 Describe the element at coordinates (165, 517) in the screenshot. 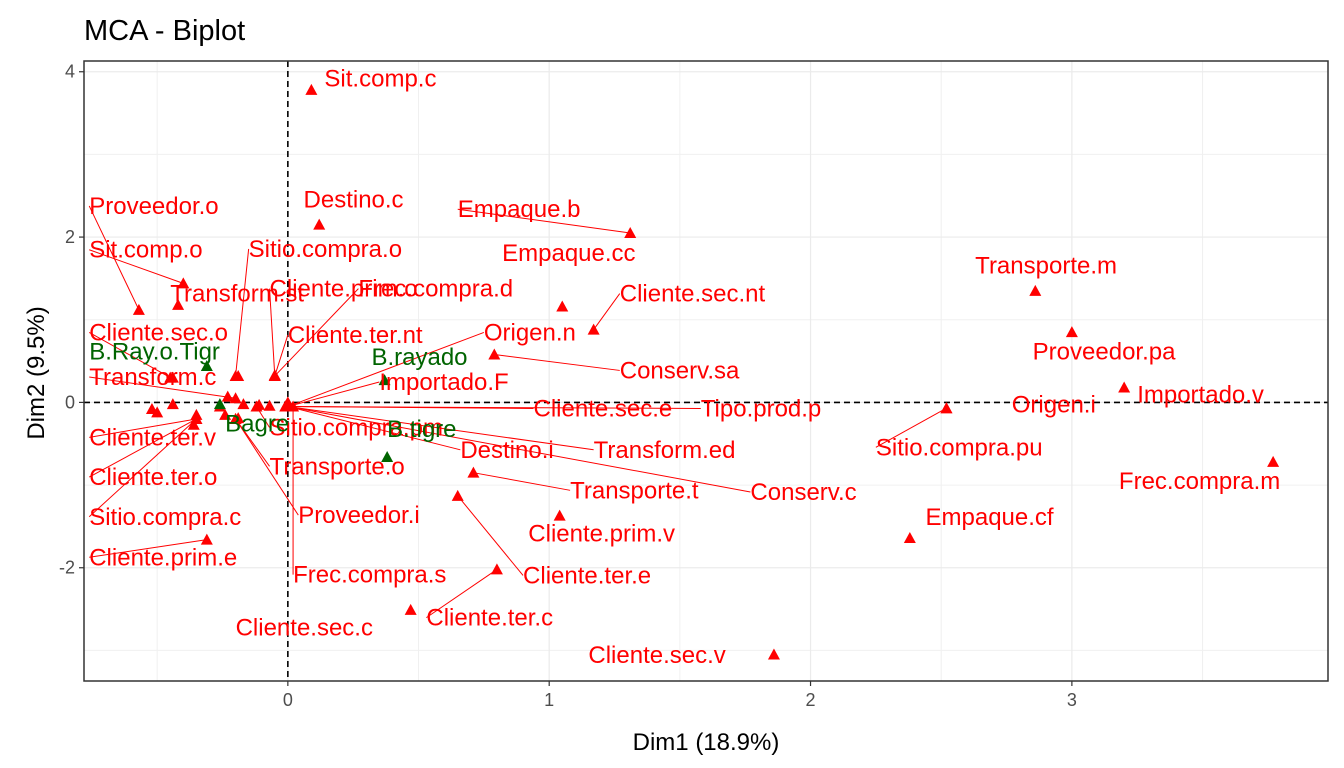

I see `point-label: Sitio.compra.c` at that location.